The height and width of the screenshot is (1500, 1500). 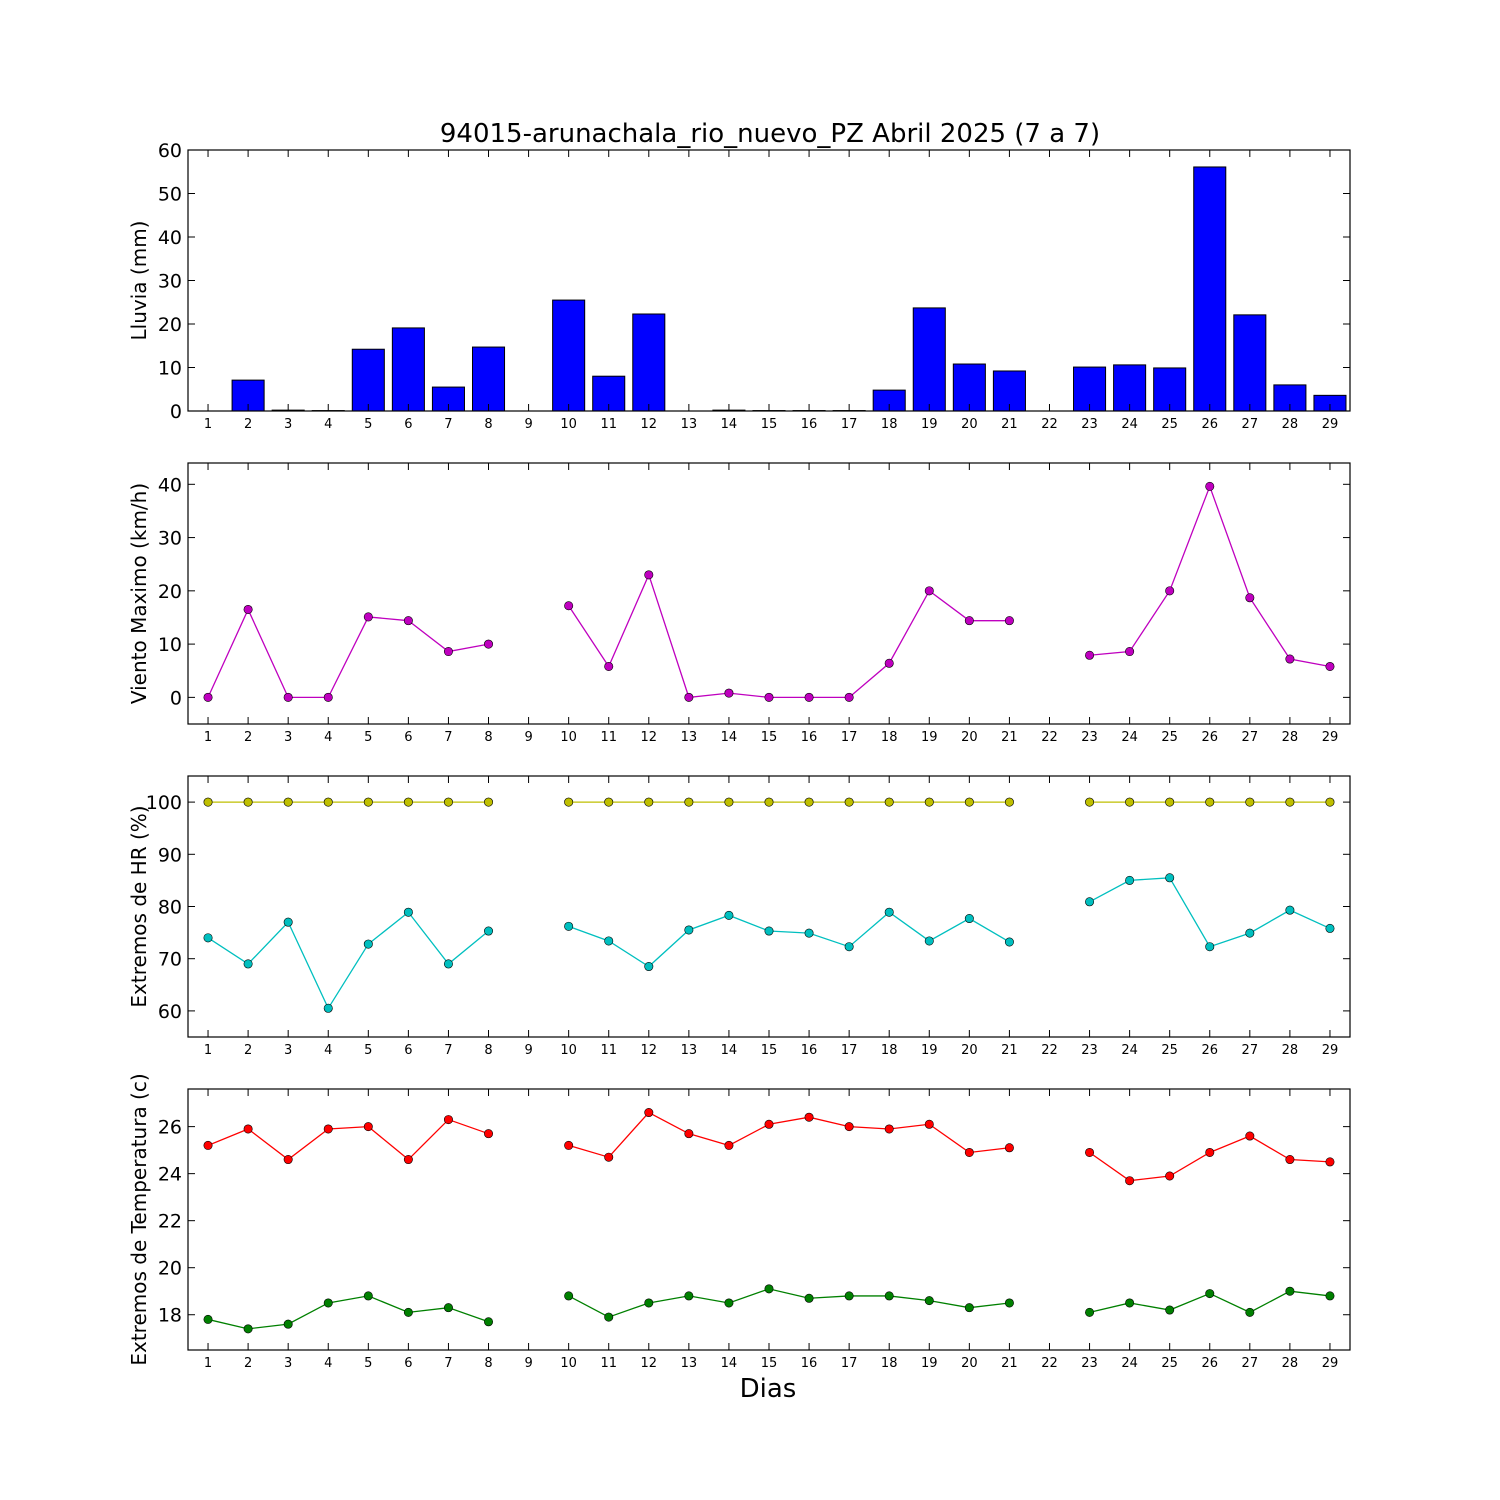 What do you see at coordinates (288, 424) in the screenshot?
I see `x-tick-label: 3` at bounding box center [288, 424].